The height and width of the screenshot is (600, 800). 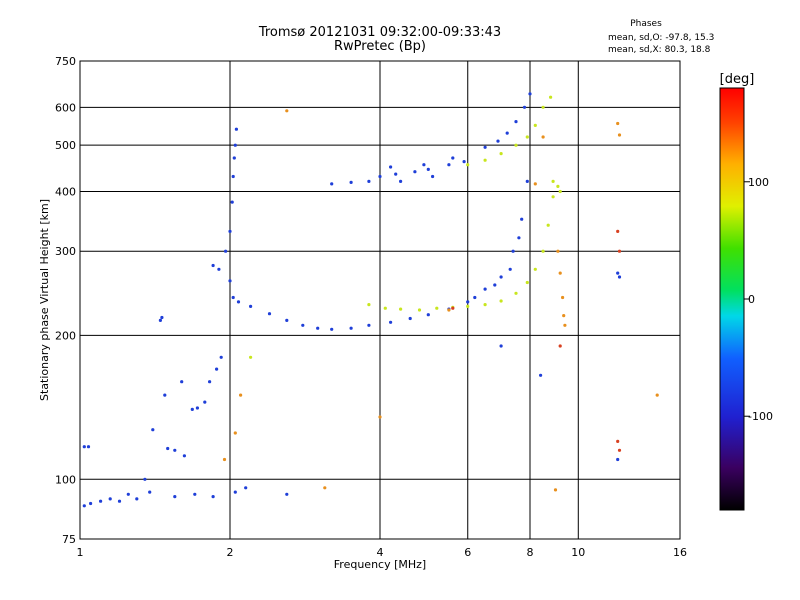 I want to click on x-axis-label: Frequency [MHz], so click(x=380, y=564).